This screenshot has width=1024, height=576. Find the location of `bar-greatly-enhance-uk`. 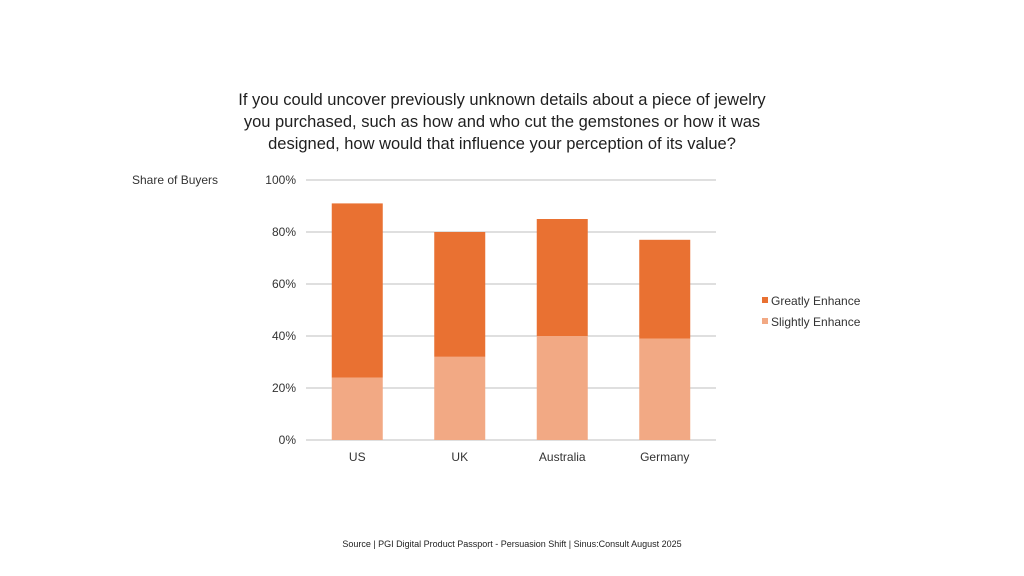

bar-greatly-enhance-uk is located at coordinates (460, 294).